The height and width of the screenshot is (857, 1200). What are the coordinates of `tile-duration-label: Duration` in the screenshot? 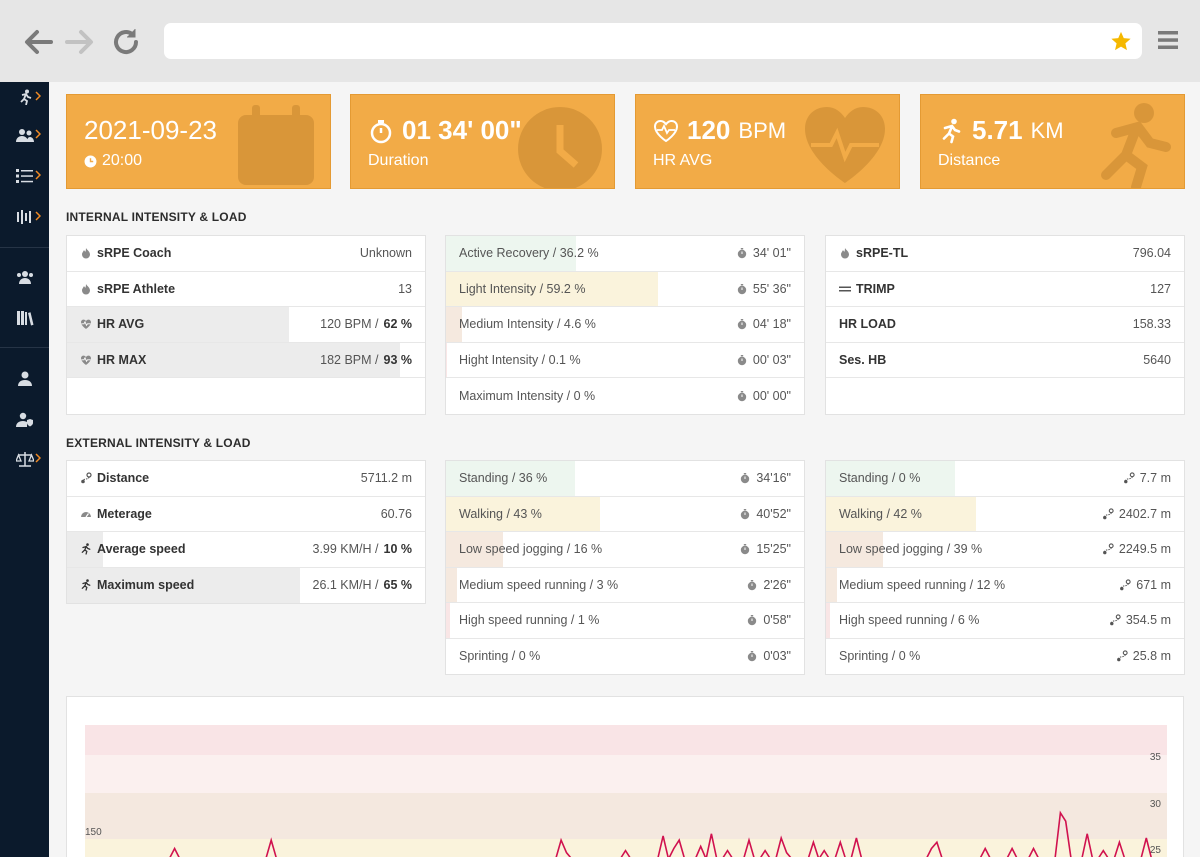 It's located at (398, 160).